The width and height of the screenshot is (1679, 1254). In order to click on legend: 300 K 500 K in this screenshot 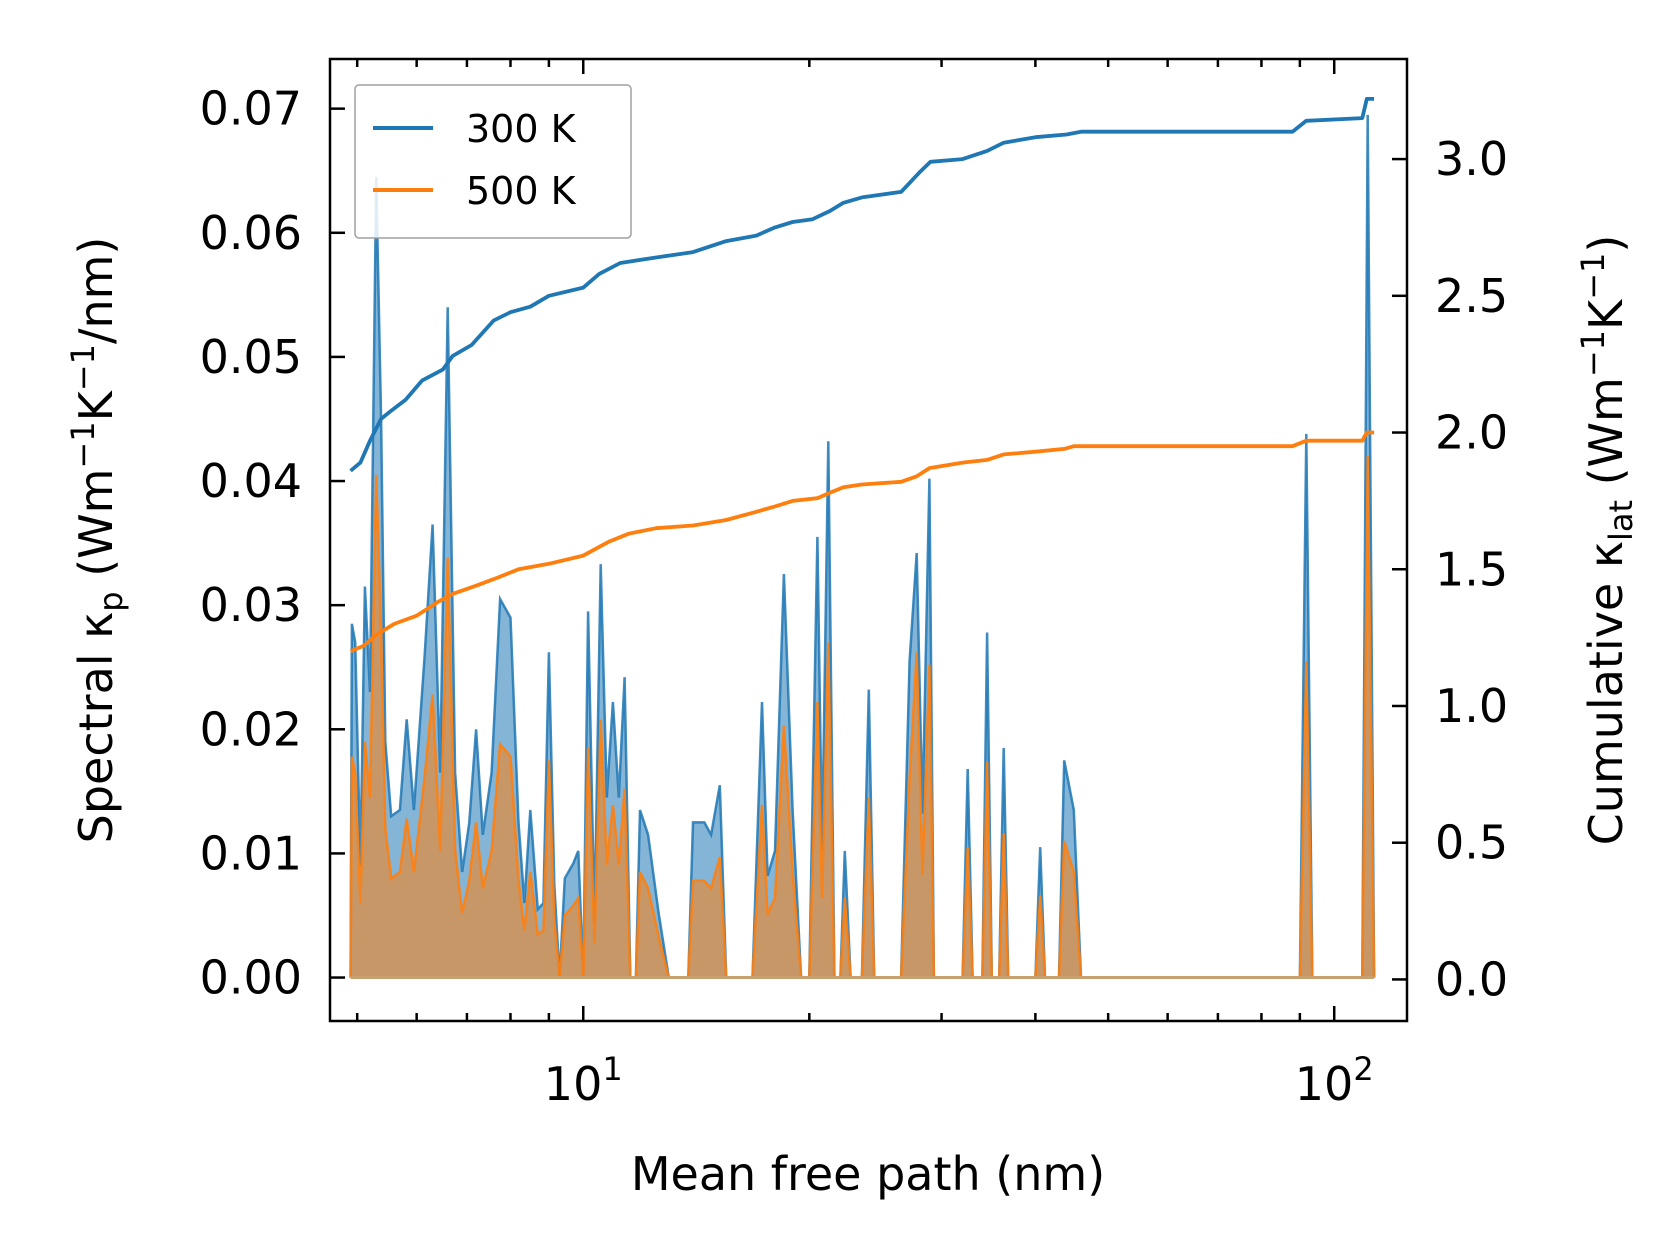, I will do `click(493, 161)`.